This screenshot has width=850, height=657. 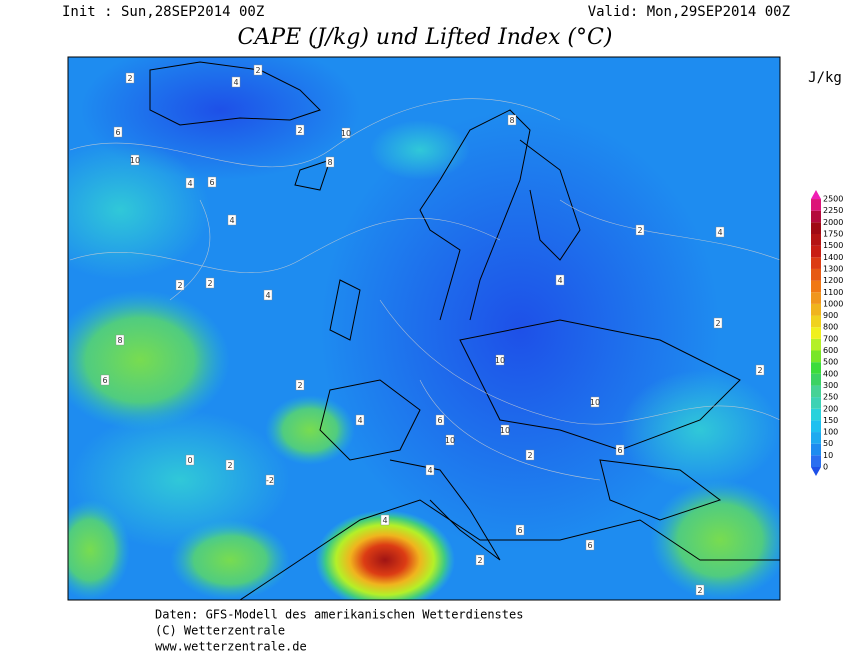 I want to click on colorbar-label: 1750, so click(x=833, y=234).